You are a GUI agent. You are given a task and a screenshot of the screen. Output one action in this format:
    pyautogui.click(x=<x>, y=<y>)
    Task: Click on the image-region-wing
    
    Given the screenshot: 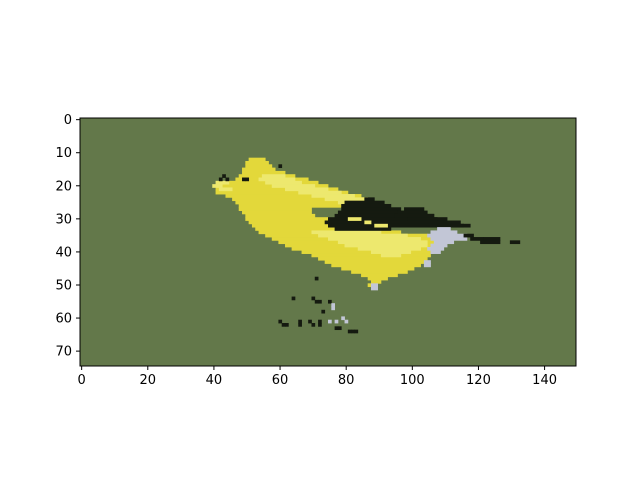 What is the action you would take?
    pyautogui.click(x=397, y=214)
    